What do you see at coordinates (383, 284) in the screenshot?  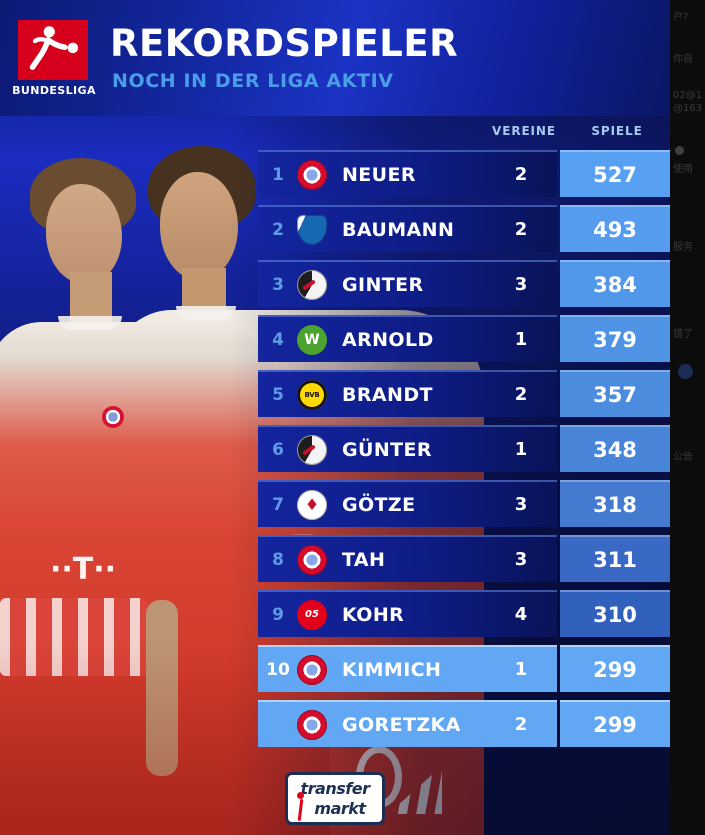 I see `player-name: GINTER` at bounding box center [383, 284].